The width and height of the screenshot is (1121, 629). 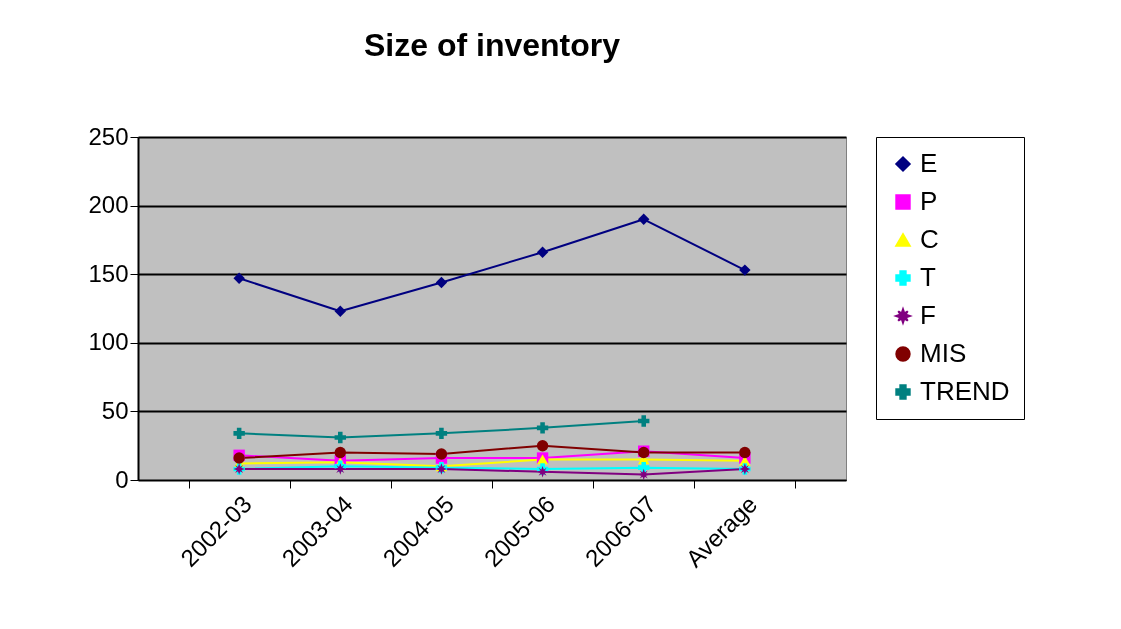 What do you see at coordinates (115, 410) in the screenshot?
I see `y-tick-label: 50` at bounding box center [115, 410].